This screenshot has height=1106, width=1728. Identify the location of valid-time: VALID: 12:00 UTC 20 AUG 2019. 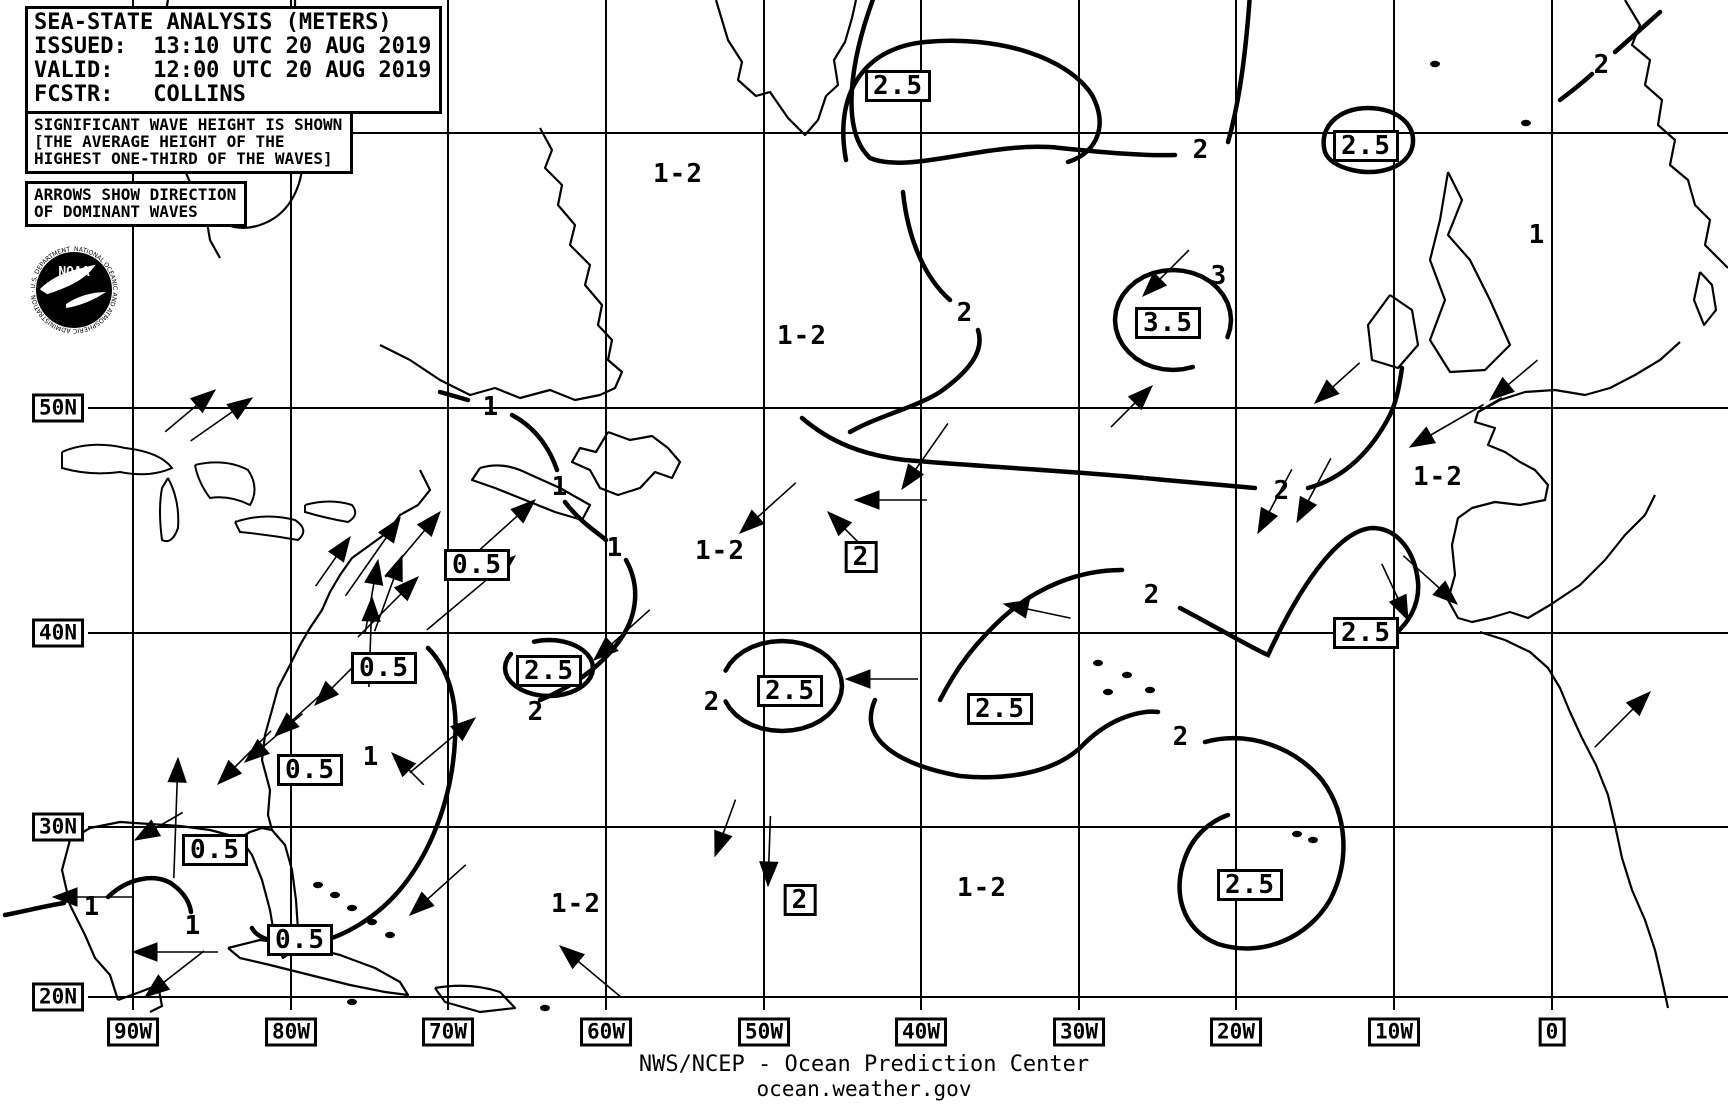
(233, 70).